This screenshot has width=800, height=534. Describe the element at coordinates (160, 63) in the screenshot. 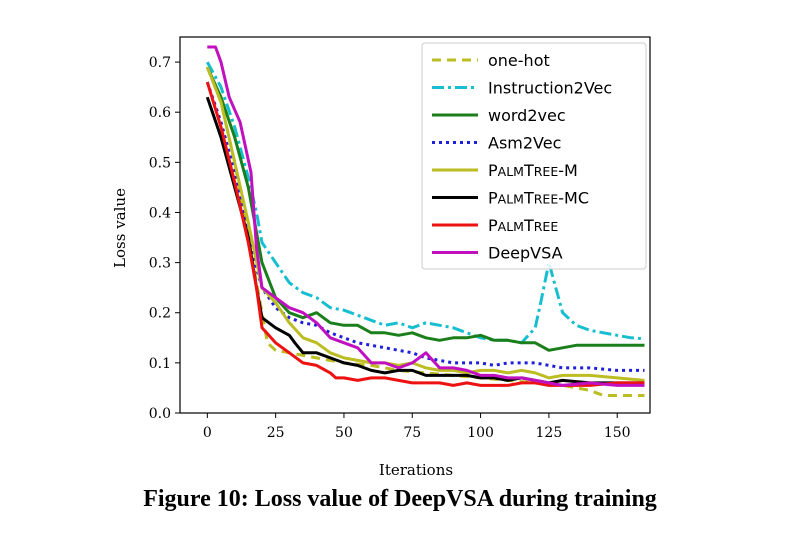

I see `y-tick-label: 0.7` at that location.